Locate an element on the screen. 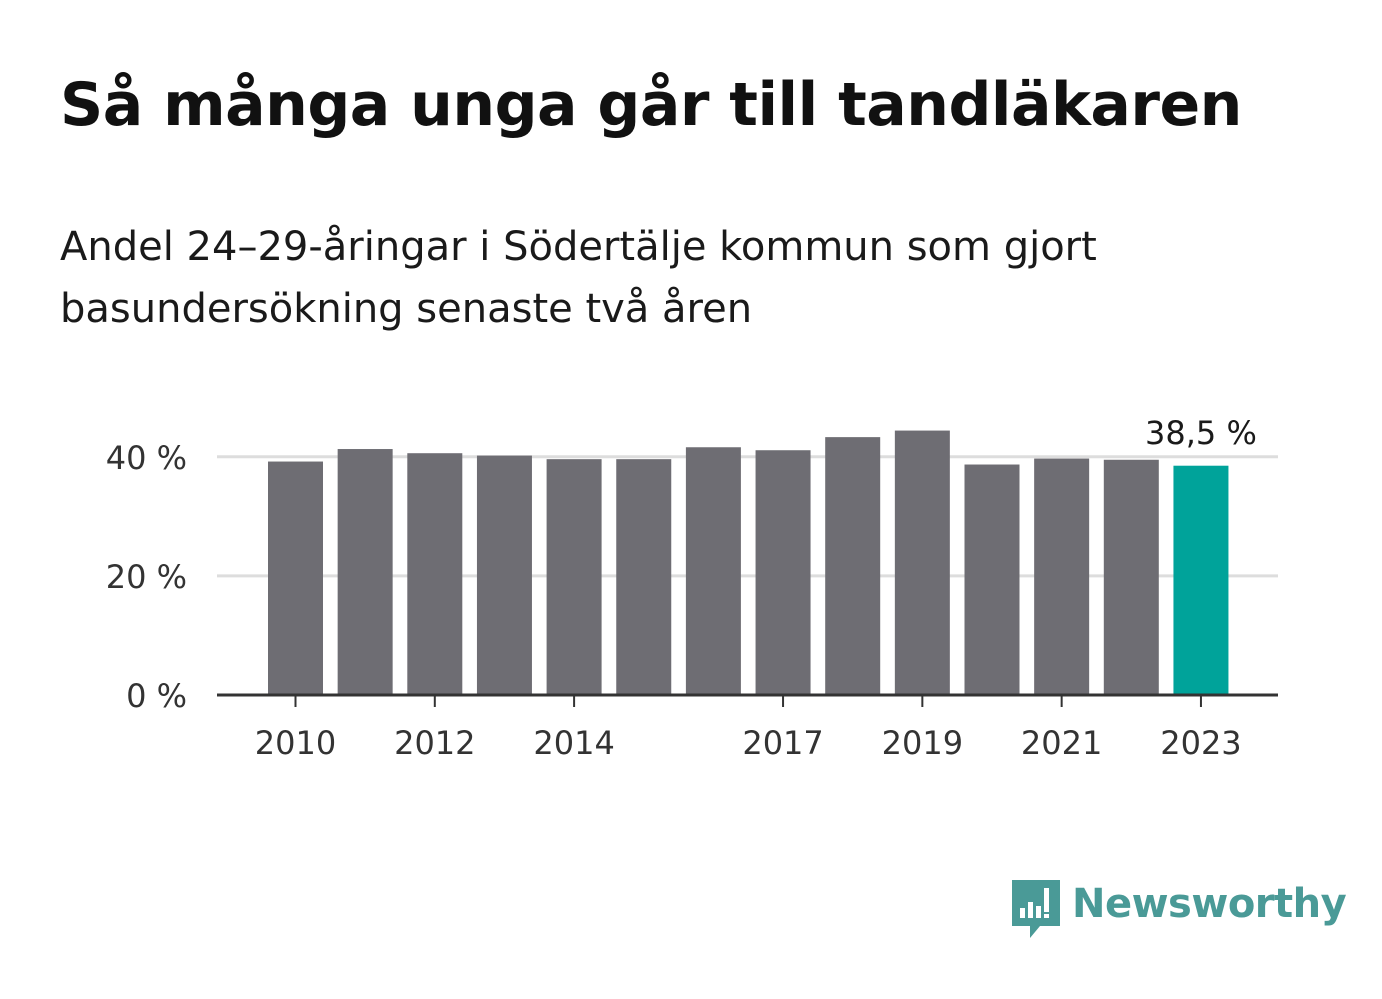  bar-highlight is located at coordinates (1201, 580).